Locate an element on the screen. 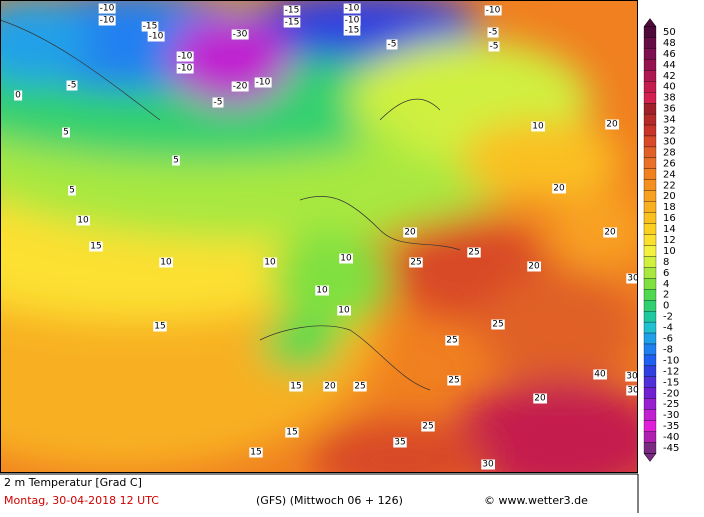 Image resolution: width=704 pixels, height=517 pixels. colorbar-label: 20 is located at coordinates (669, 196).